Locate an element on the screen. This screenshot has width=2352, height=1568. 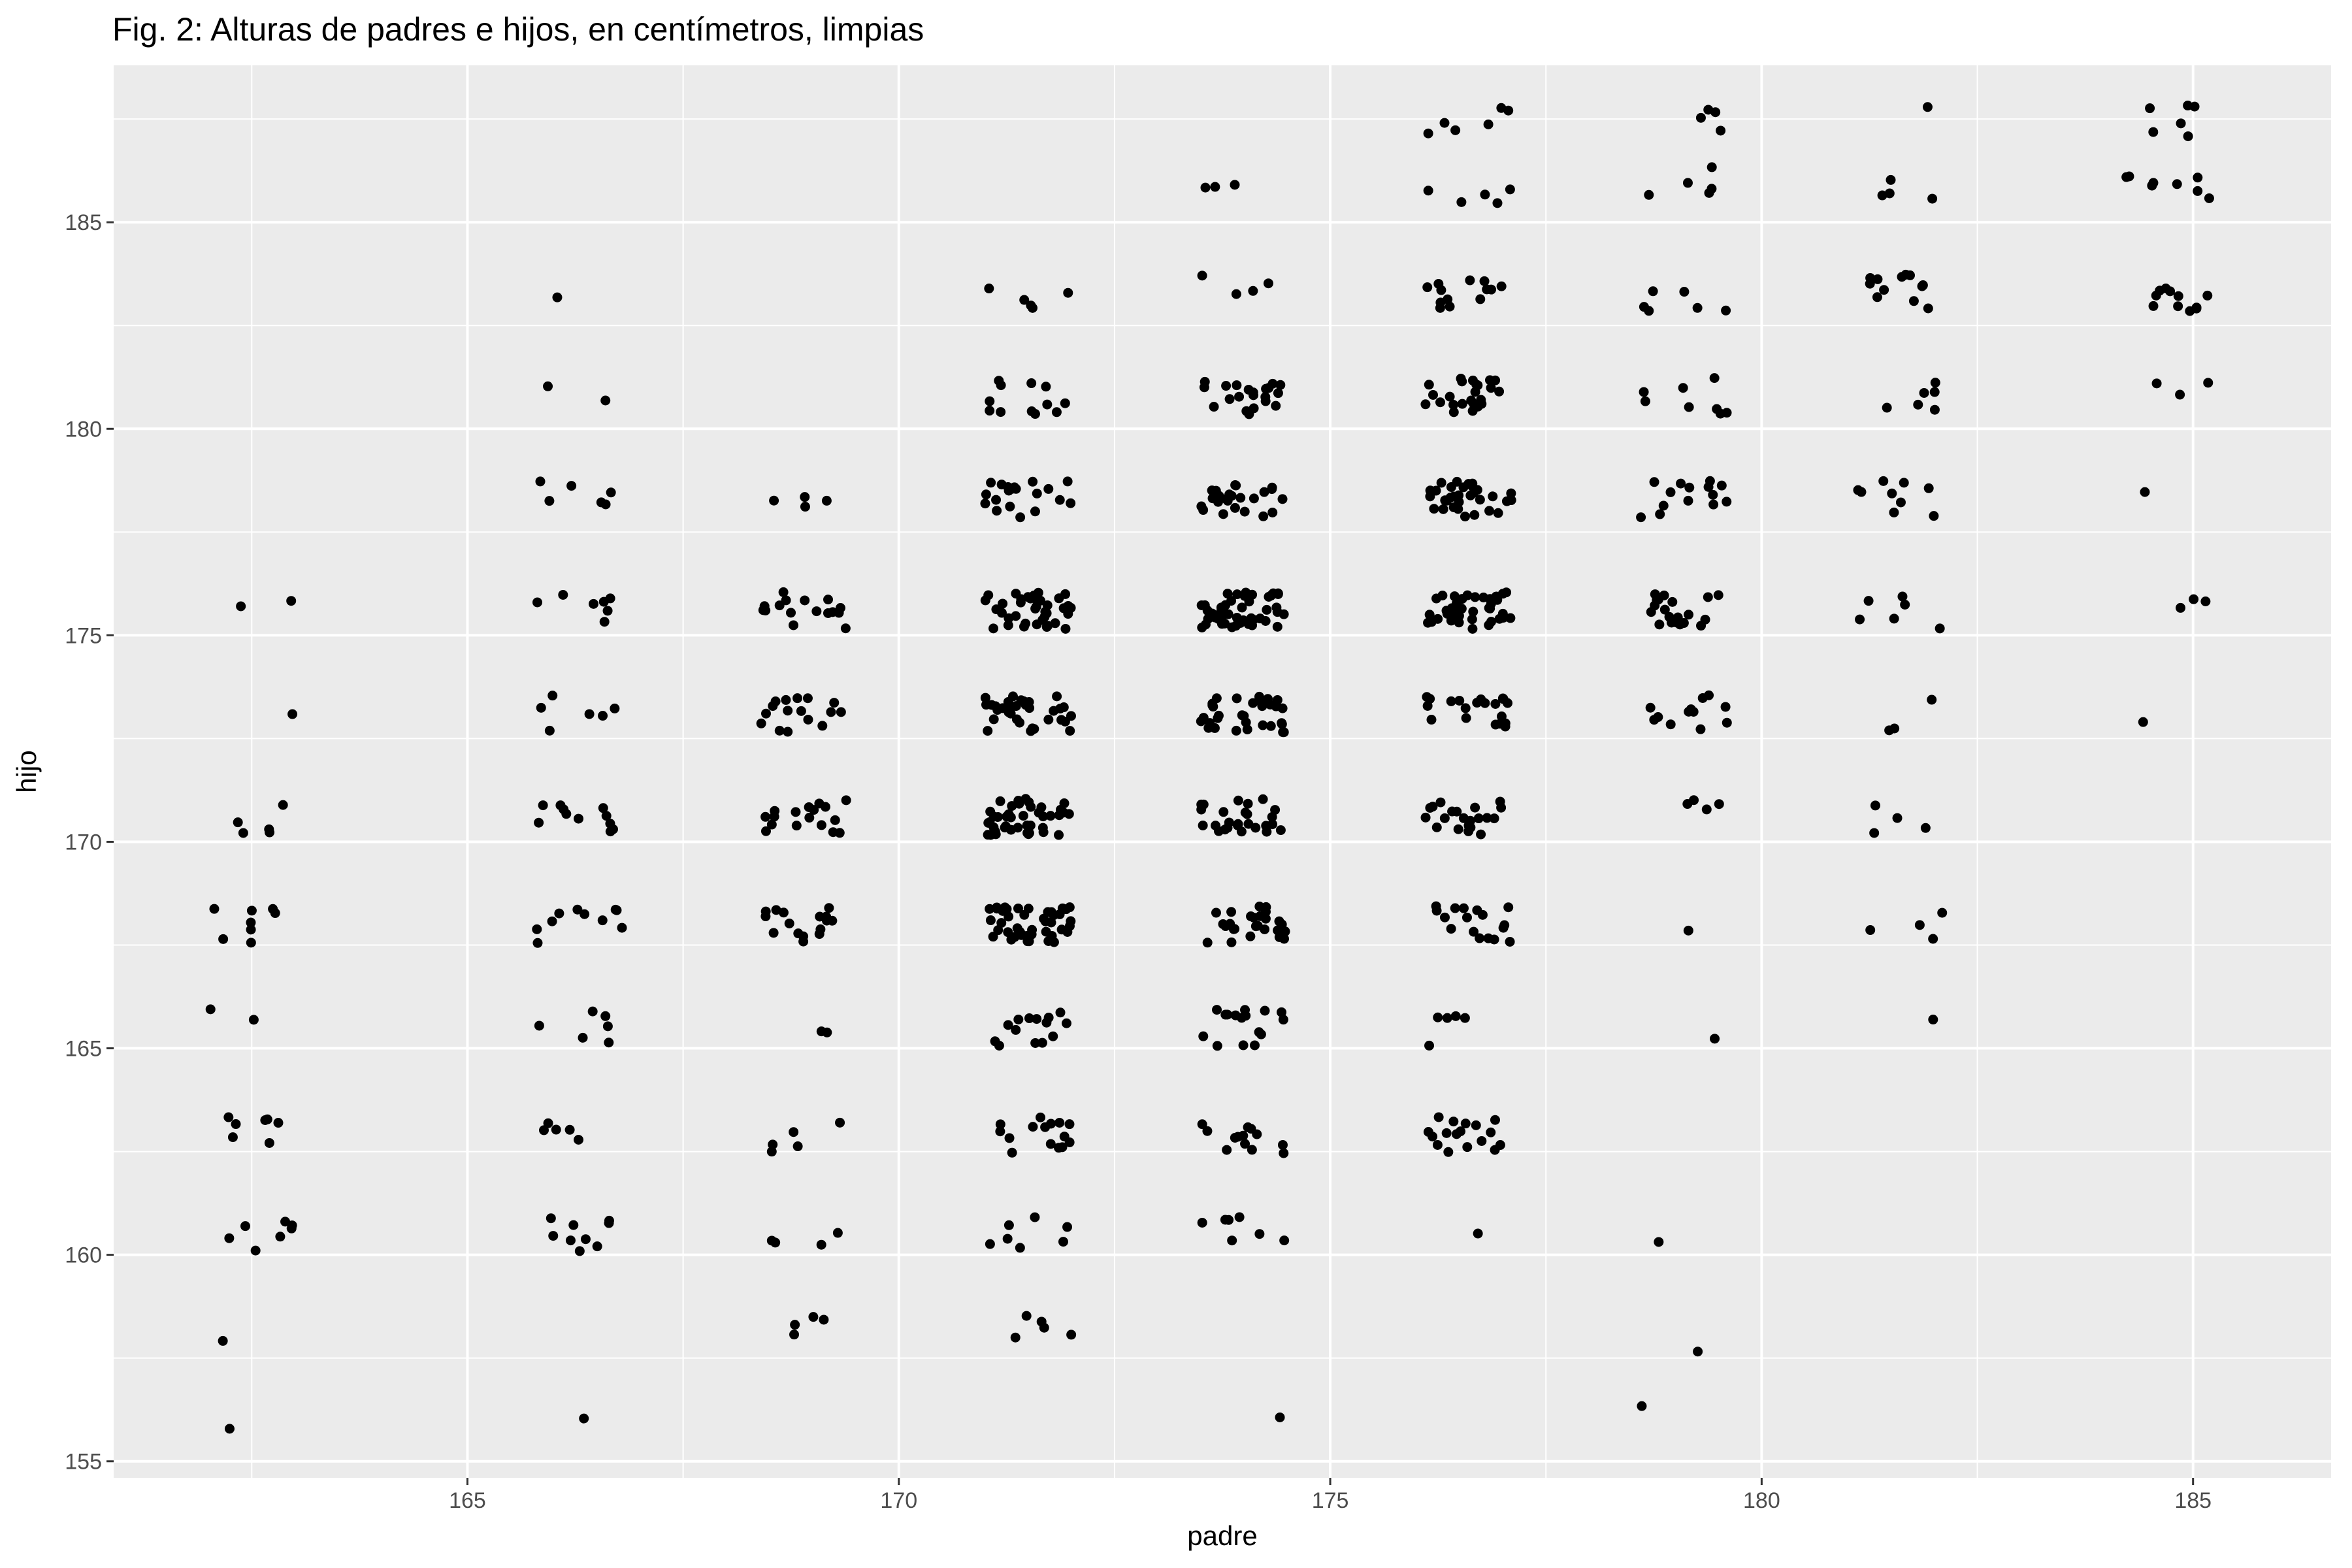
x-tick-label: 175 is located at coordinates (1330, 1500).